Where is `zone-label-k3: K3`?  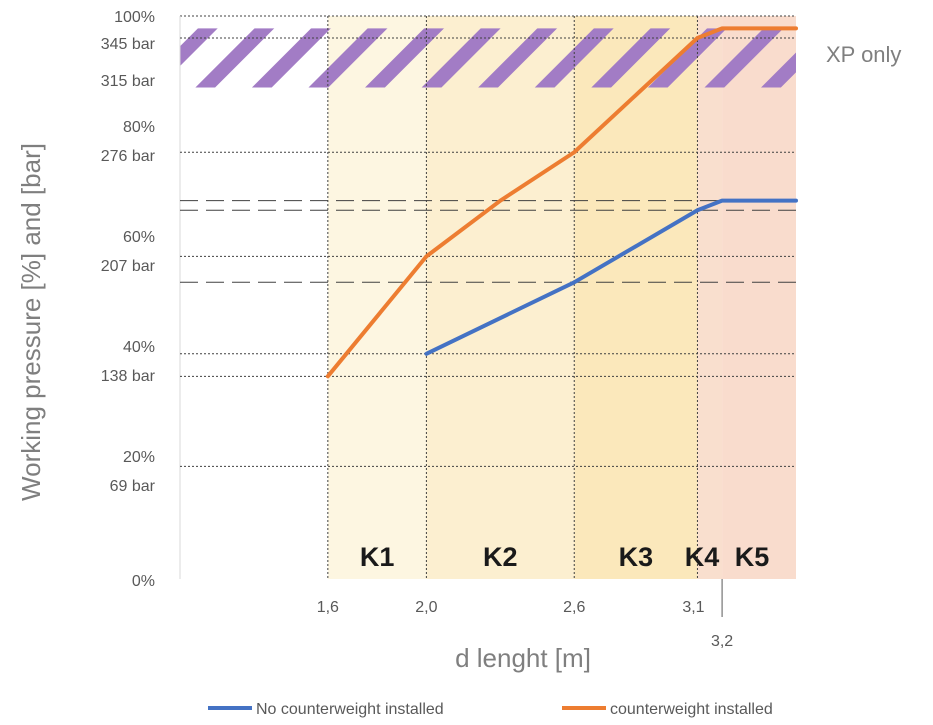 zone-label-k3: K3 is located at coordinates (636, 557).